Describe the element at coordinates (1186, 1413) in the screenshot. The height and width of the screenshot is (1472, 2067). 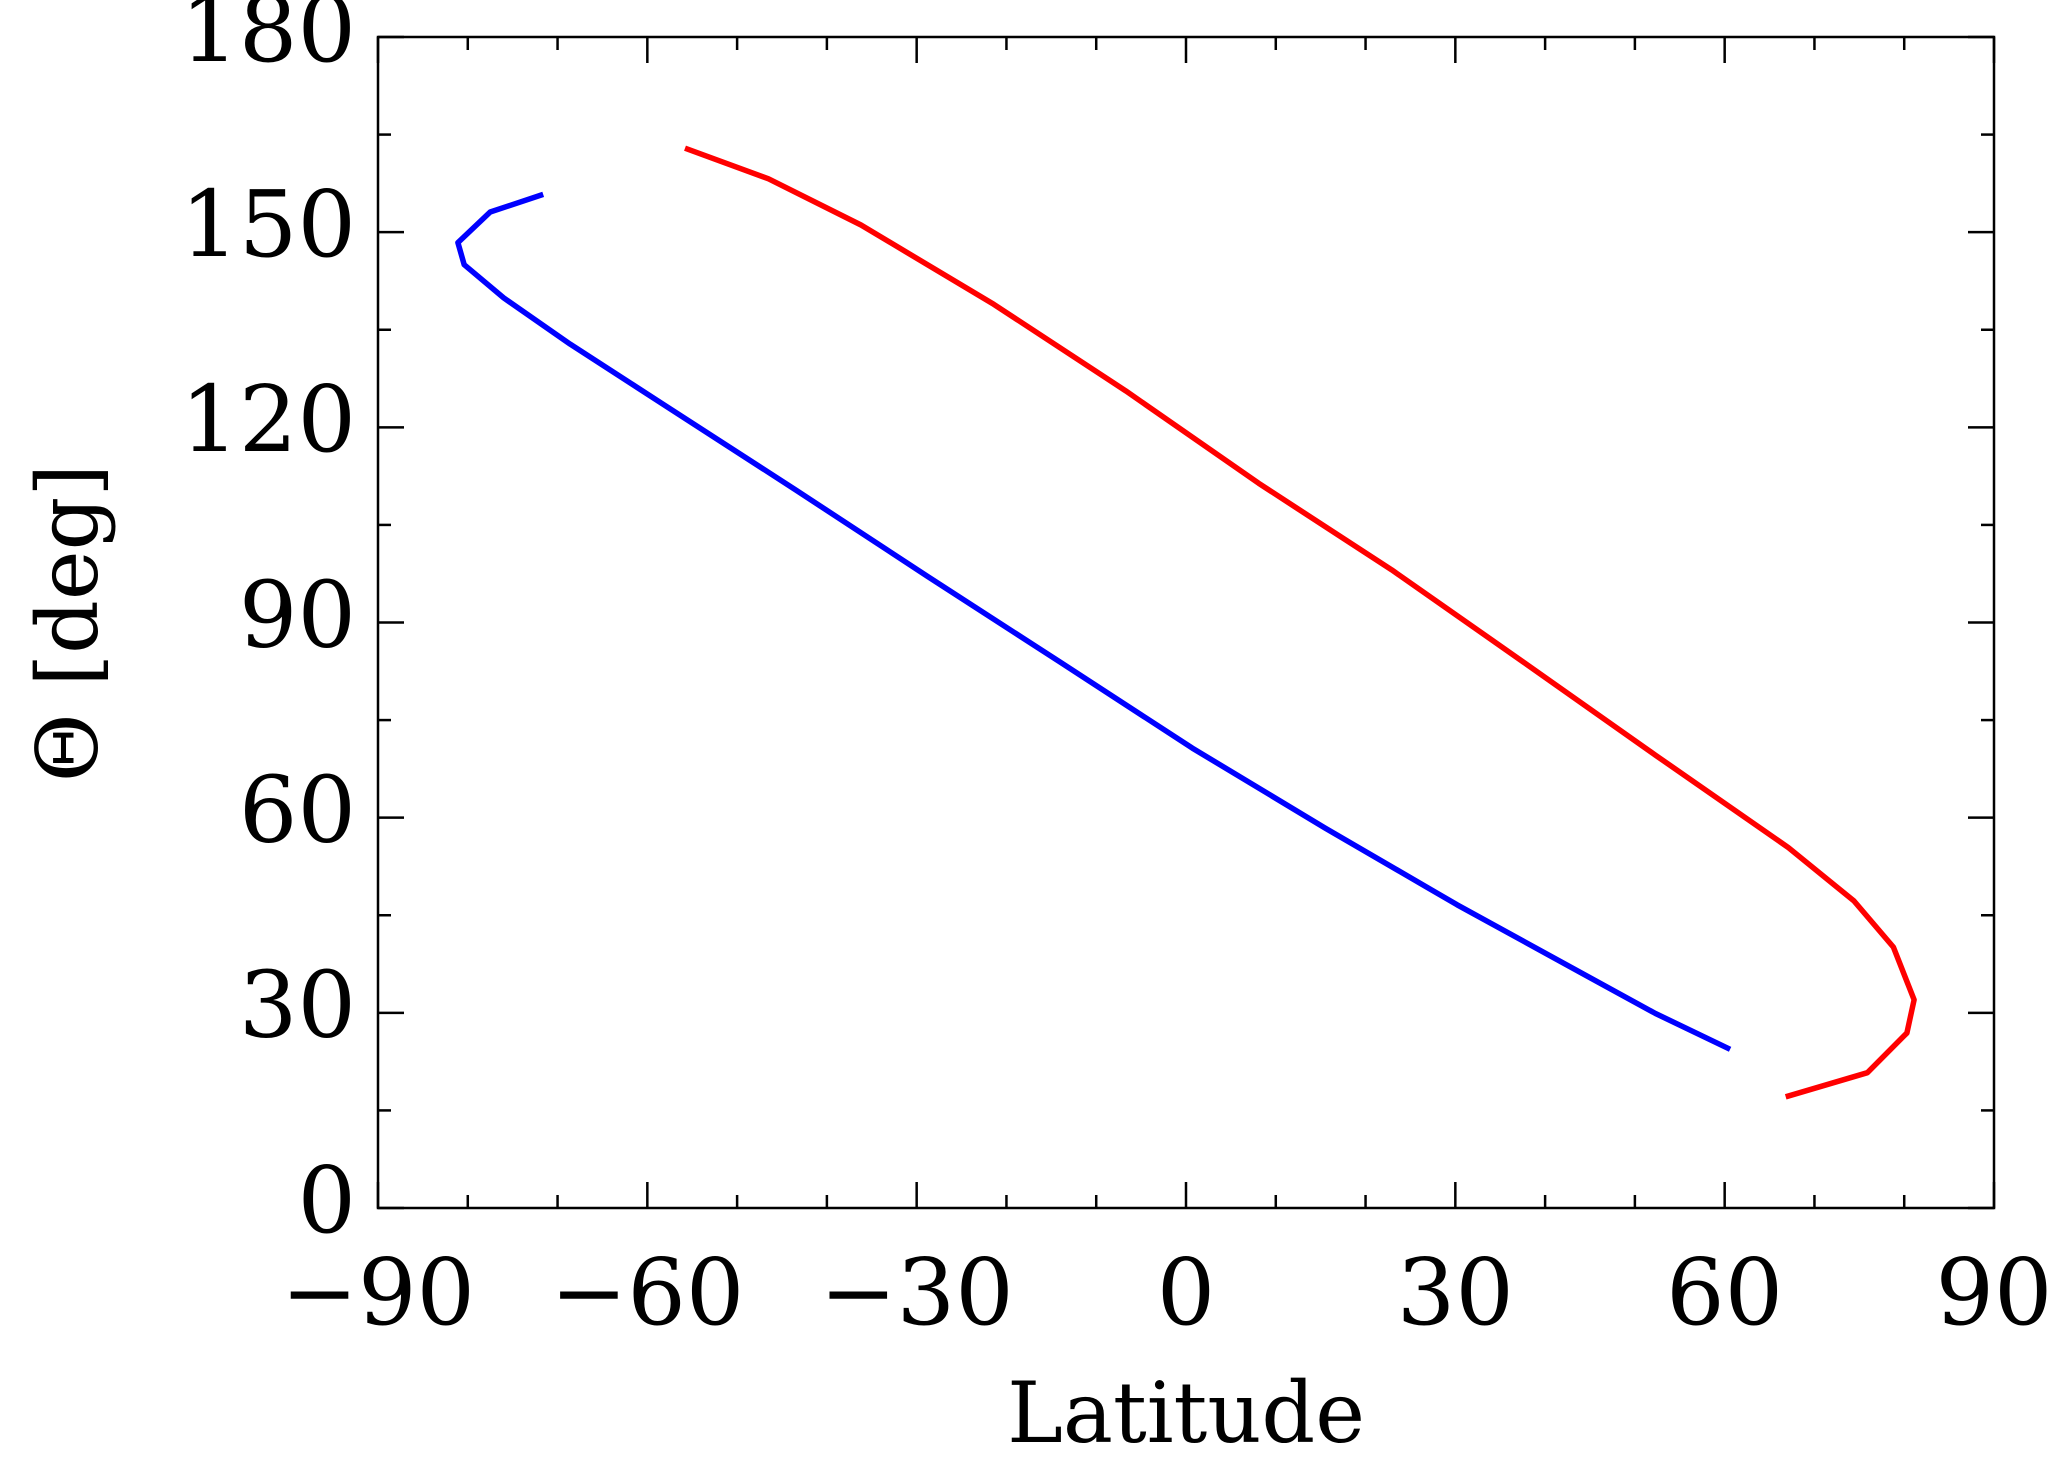
I see `x-axis-label: Latitude` at that location.